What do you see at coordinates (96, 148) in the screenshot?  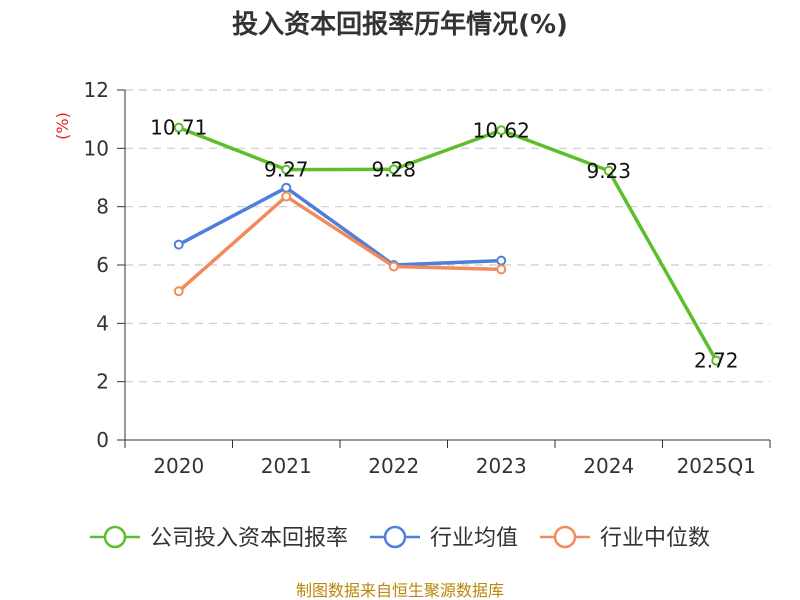 I see `y-tick-label: 10` at bounding box center [96, 148].